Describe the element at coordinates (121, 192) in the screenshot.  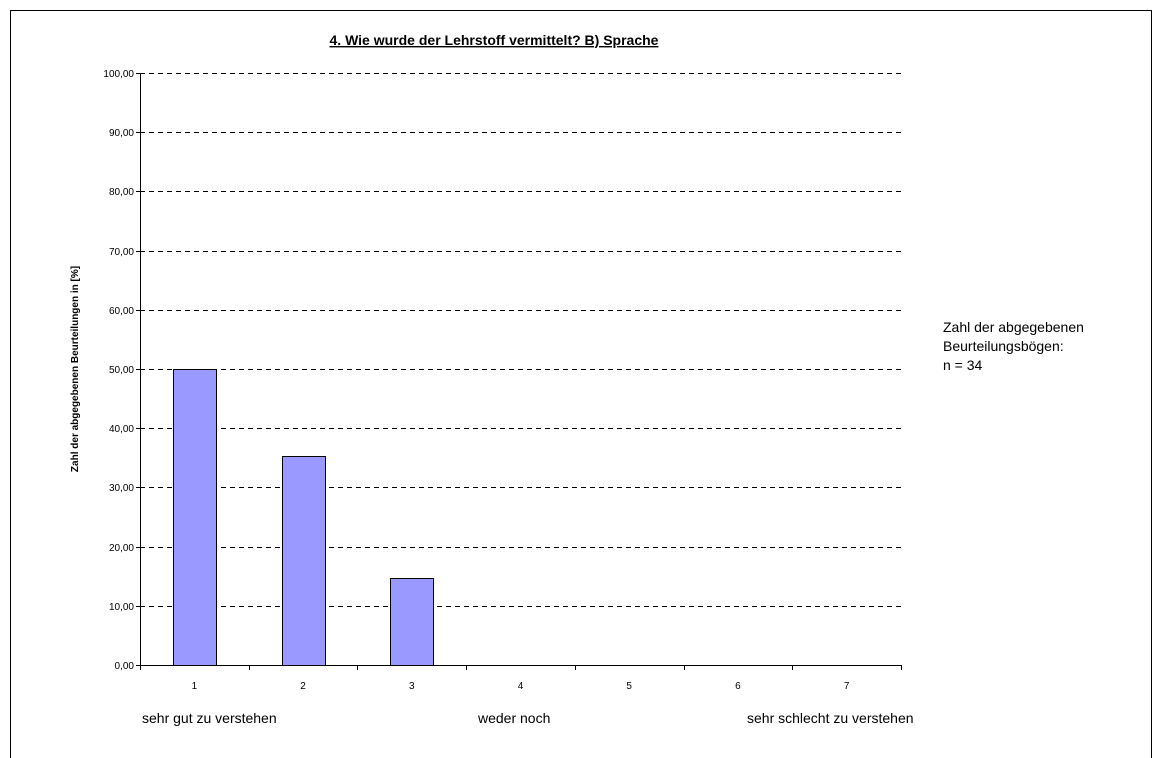
I see `y-tick-label: 80,00` at that location.